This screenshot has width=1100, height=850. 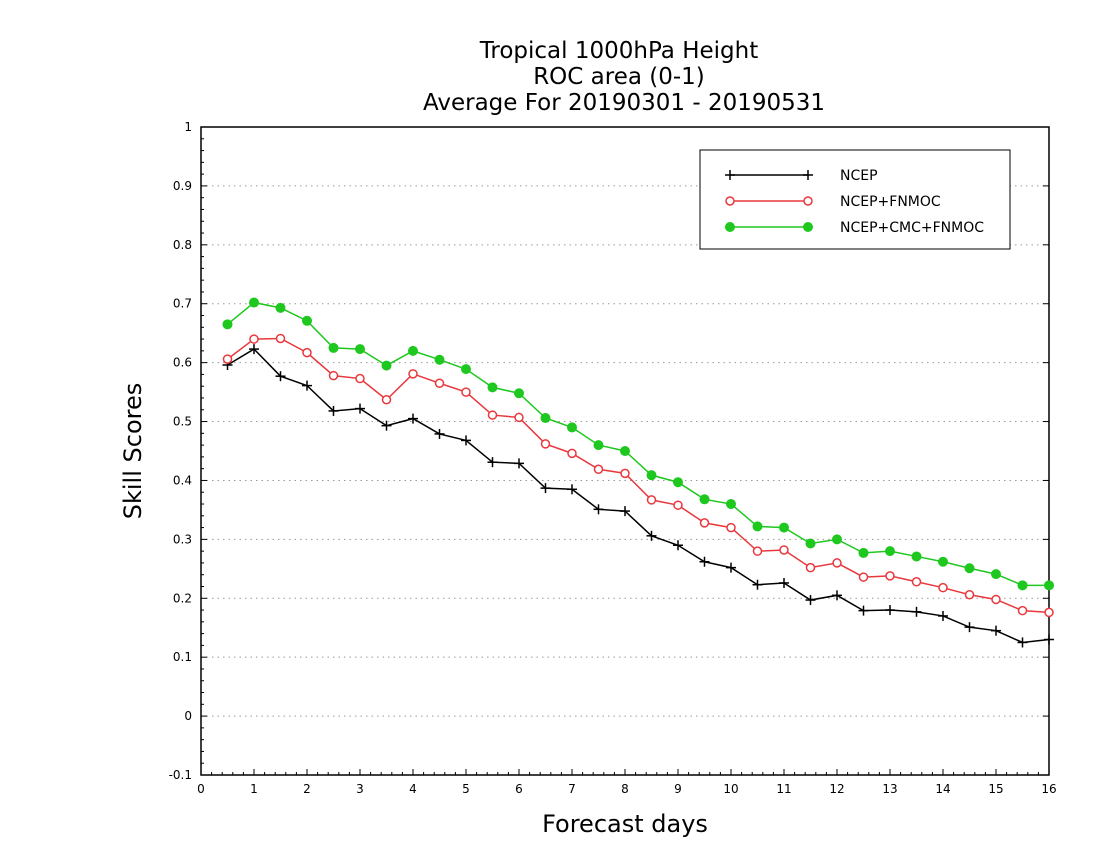 What do you see at coordinates (625, 824) in the screenshot?
I see `x-axis-label: Forecast days` at bounding box center [625, 824].